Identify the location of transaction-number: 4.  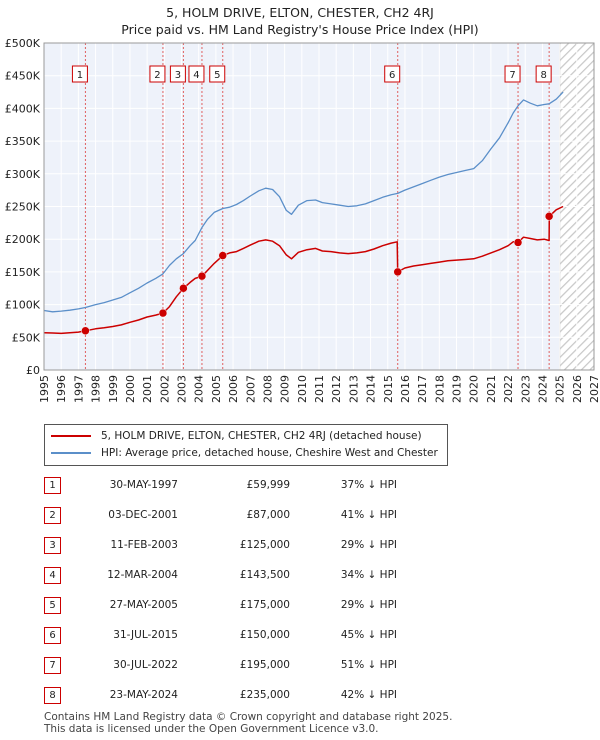
(52, 575).